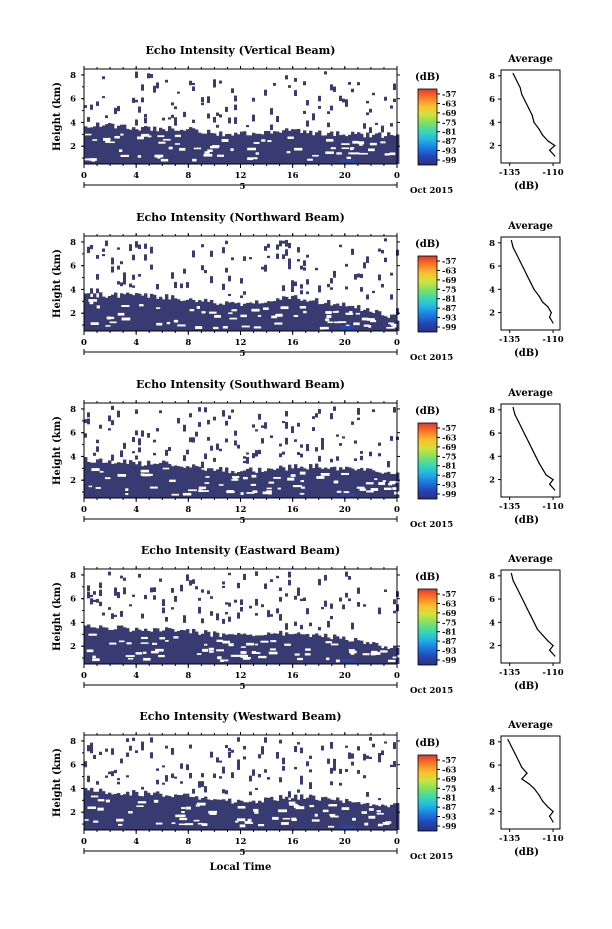  What do you see at coordinates (73, 789) in the screenshot?
I see `y-tick-label: 4` at bounding box center [73, 789].